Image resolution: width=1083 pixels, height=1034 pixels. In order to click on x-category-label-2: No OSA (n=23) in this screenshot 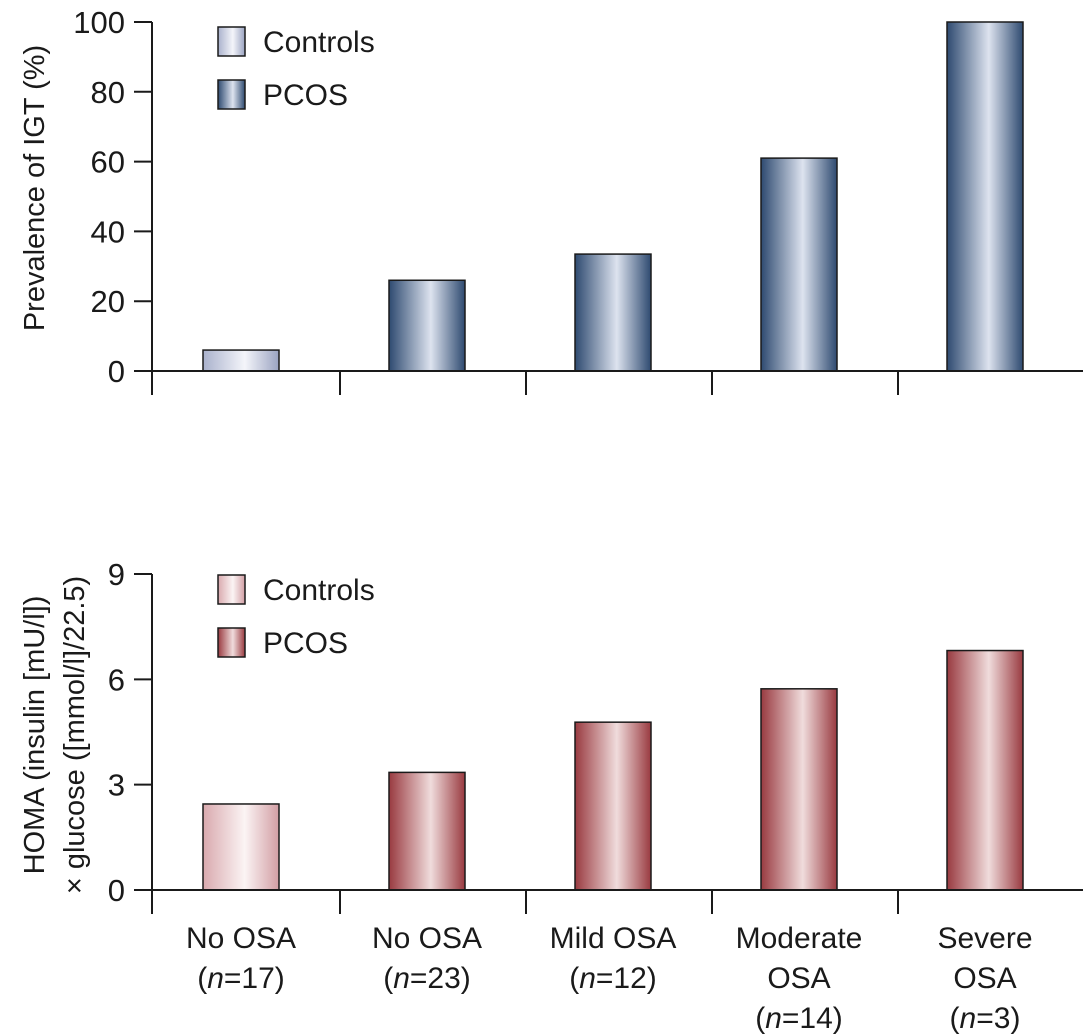, I will do `click(427, 958)`.